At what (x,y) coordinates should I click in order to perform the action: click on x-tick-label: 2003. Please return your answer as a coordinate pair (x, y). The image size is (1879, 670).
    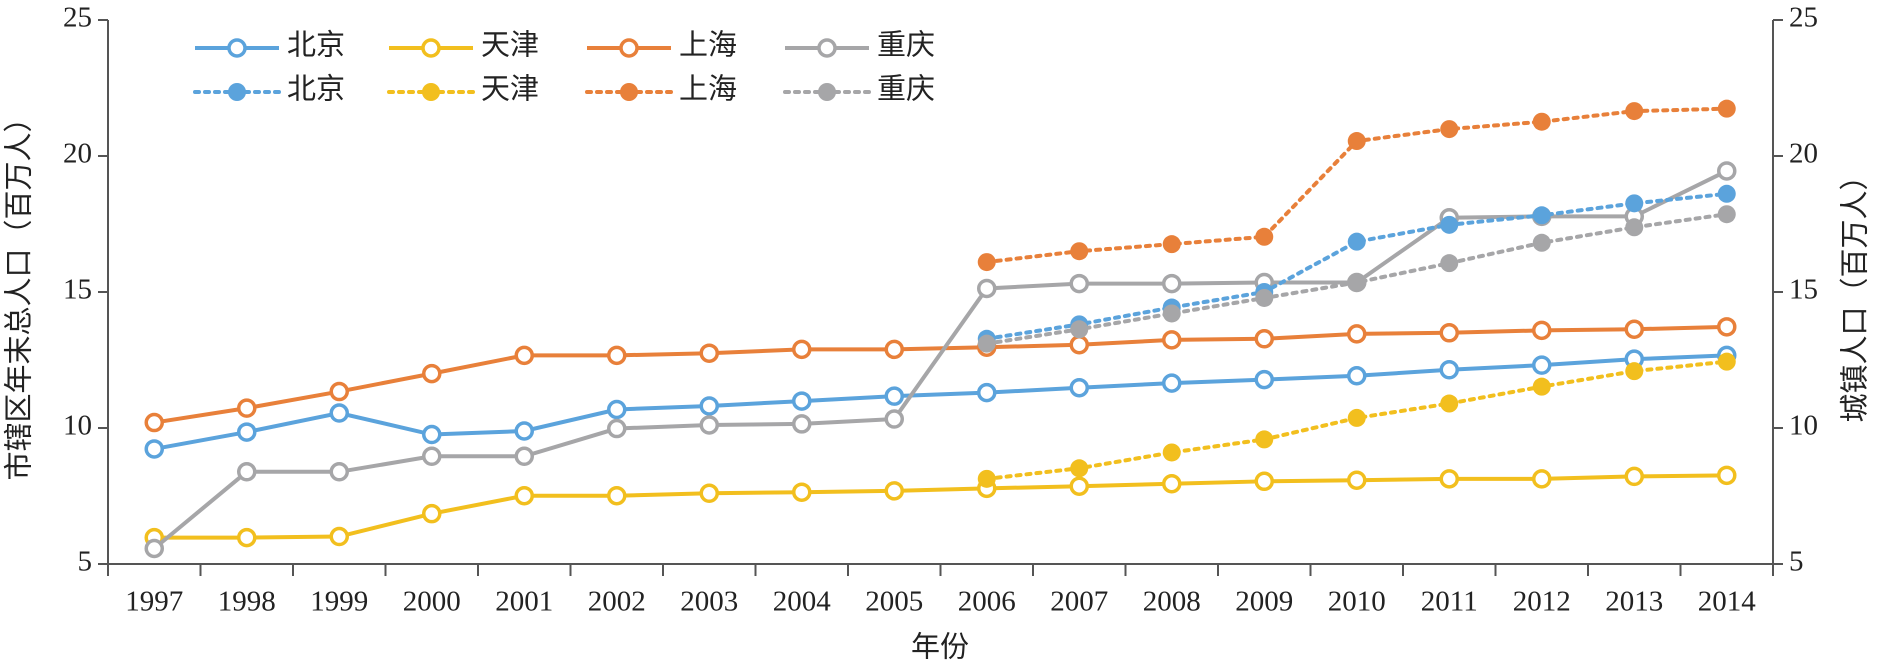
    Looking at the image, I should click on (709, 602).